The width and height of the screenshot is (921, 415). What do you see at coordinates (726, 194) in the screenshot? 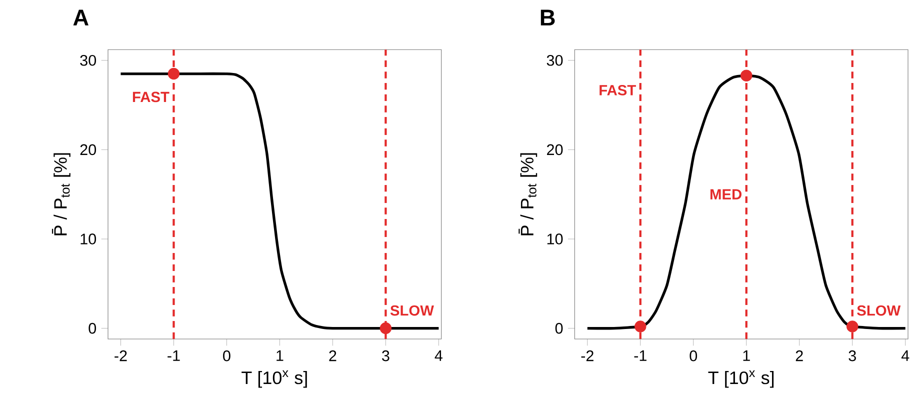
I see `ref-line-label: MED` at bounding box center [726, 194].